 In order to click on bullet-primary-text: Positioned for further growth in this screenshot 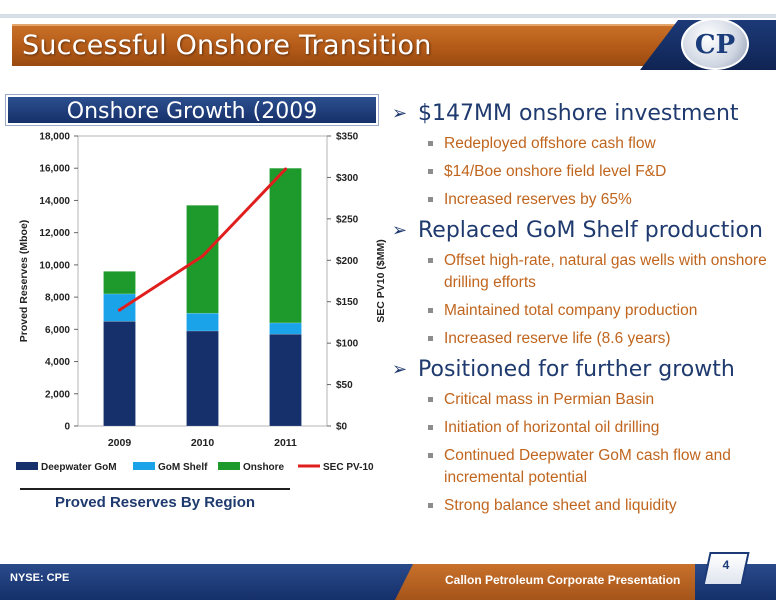, I will do `click(576, 369)`.